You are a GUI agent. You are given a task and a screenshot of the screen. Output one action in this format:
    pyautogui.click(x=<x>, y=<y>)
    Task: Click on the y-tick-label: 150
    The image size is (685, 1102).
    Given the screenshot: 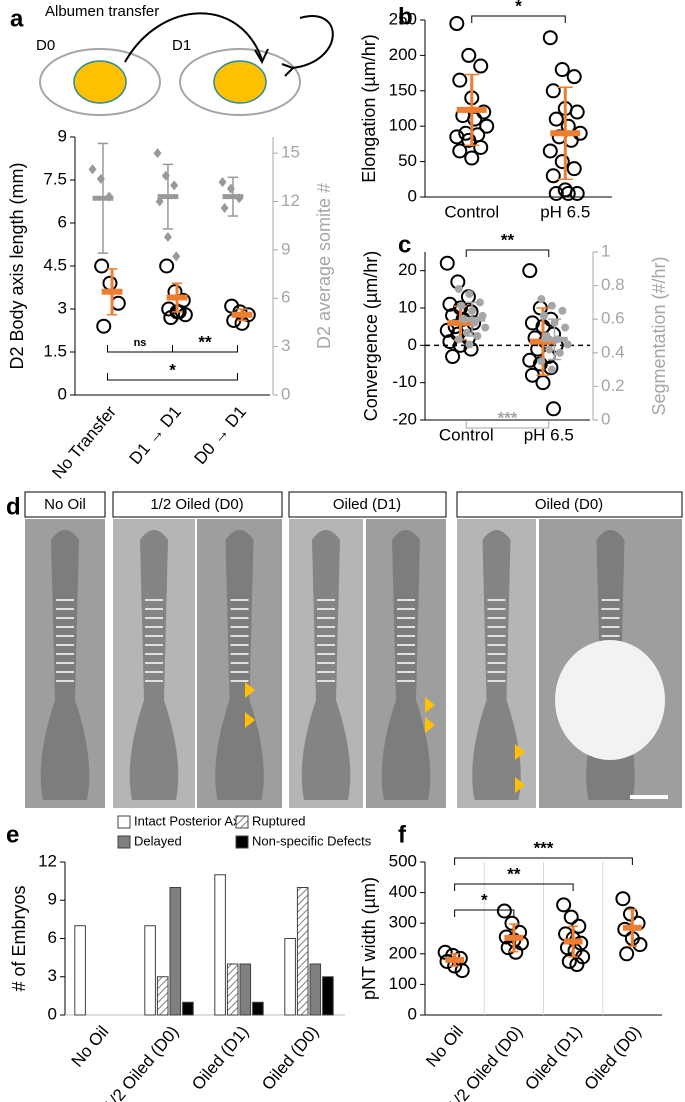 What is the action you would take?
    pyautogui.click(x=403, y=89)
    